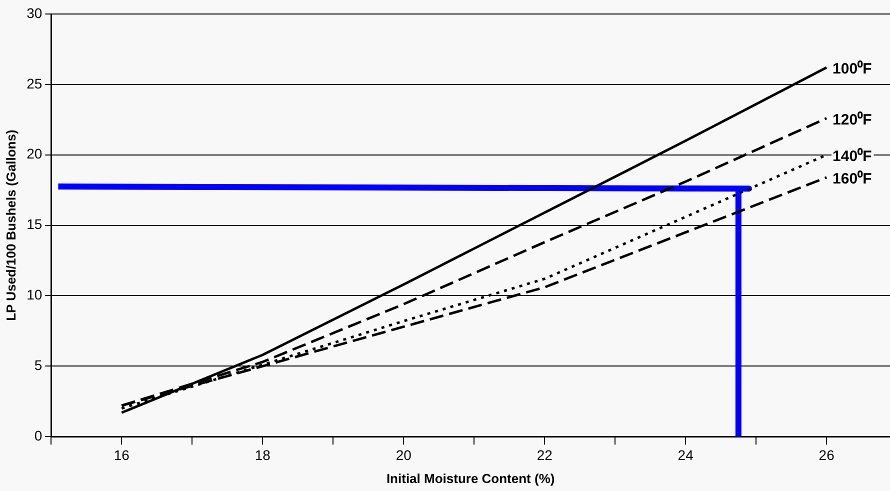 This screenshot has width=890, height=491. What do you see at coordinates (404, 454) in the screenshot?
I see `x-tick-label: 20` at bounding box center [404, 454].